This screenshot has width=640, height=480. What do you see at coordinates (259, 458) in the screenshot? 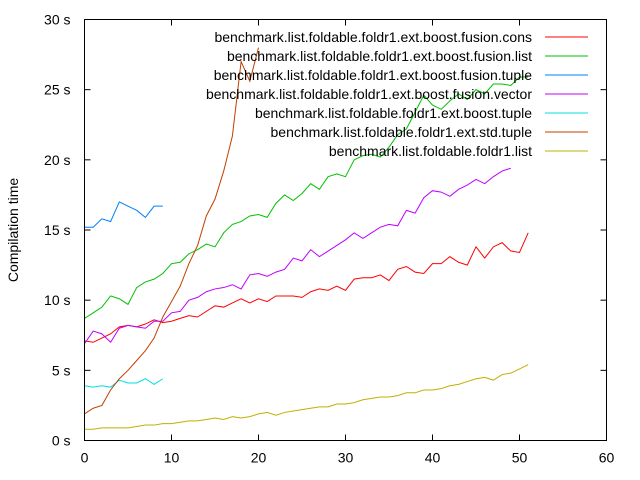
I see `x-tick-label: 20` at bounding box center [259, 458].